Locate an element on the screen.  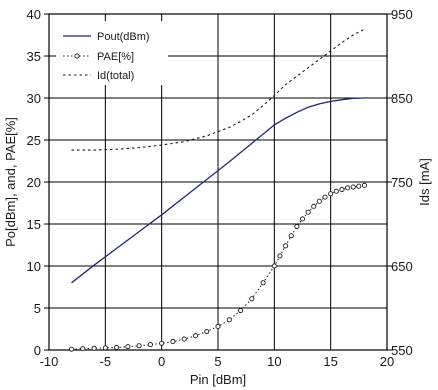
y-right-tick-label: 650 is located at coordinates (402, 266).